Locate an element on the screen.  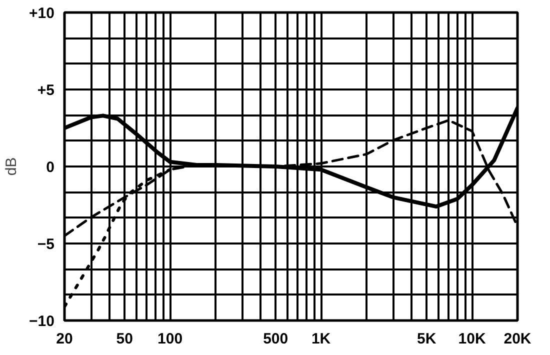
y-tick-label: +10 is located at coordinates (42, 13).